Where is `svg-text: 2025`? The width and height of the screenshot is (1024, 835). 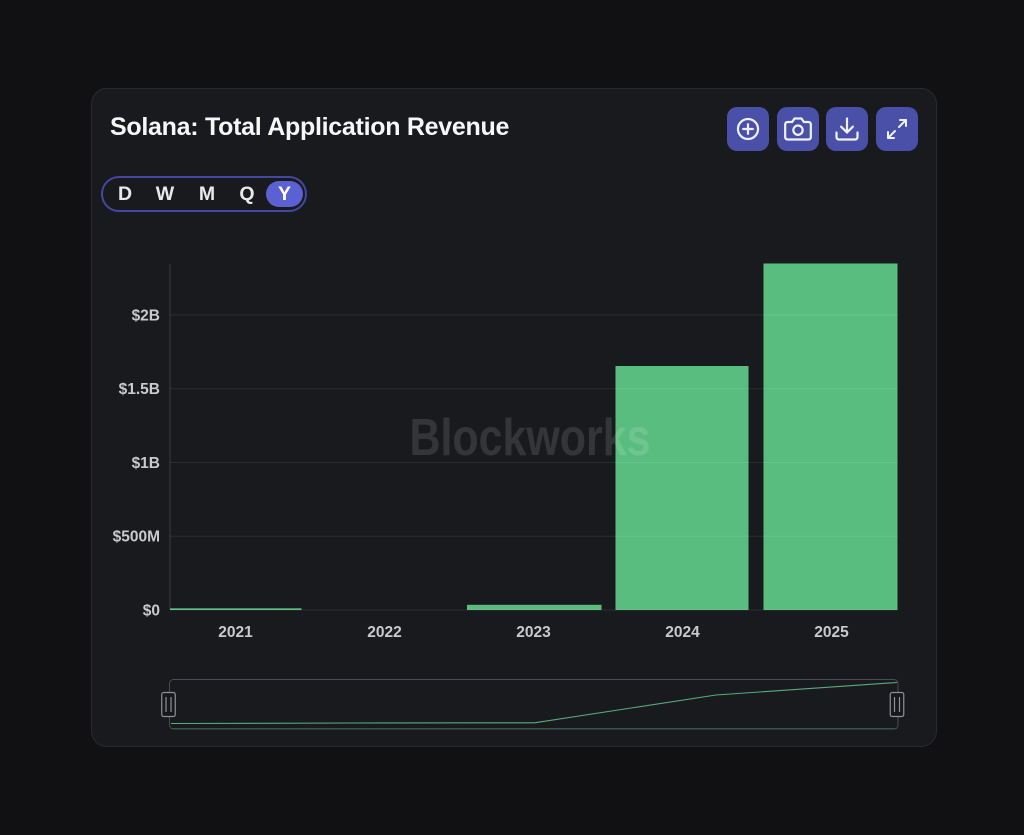
svg-text: 2025 is located at coordinates (831, 632).